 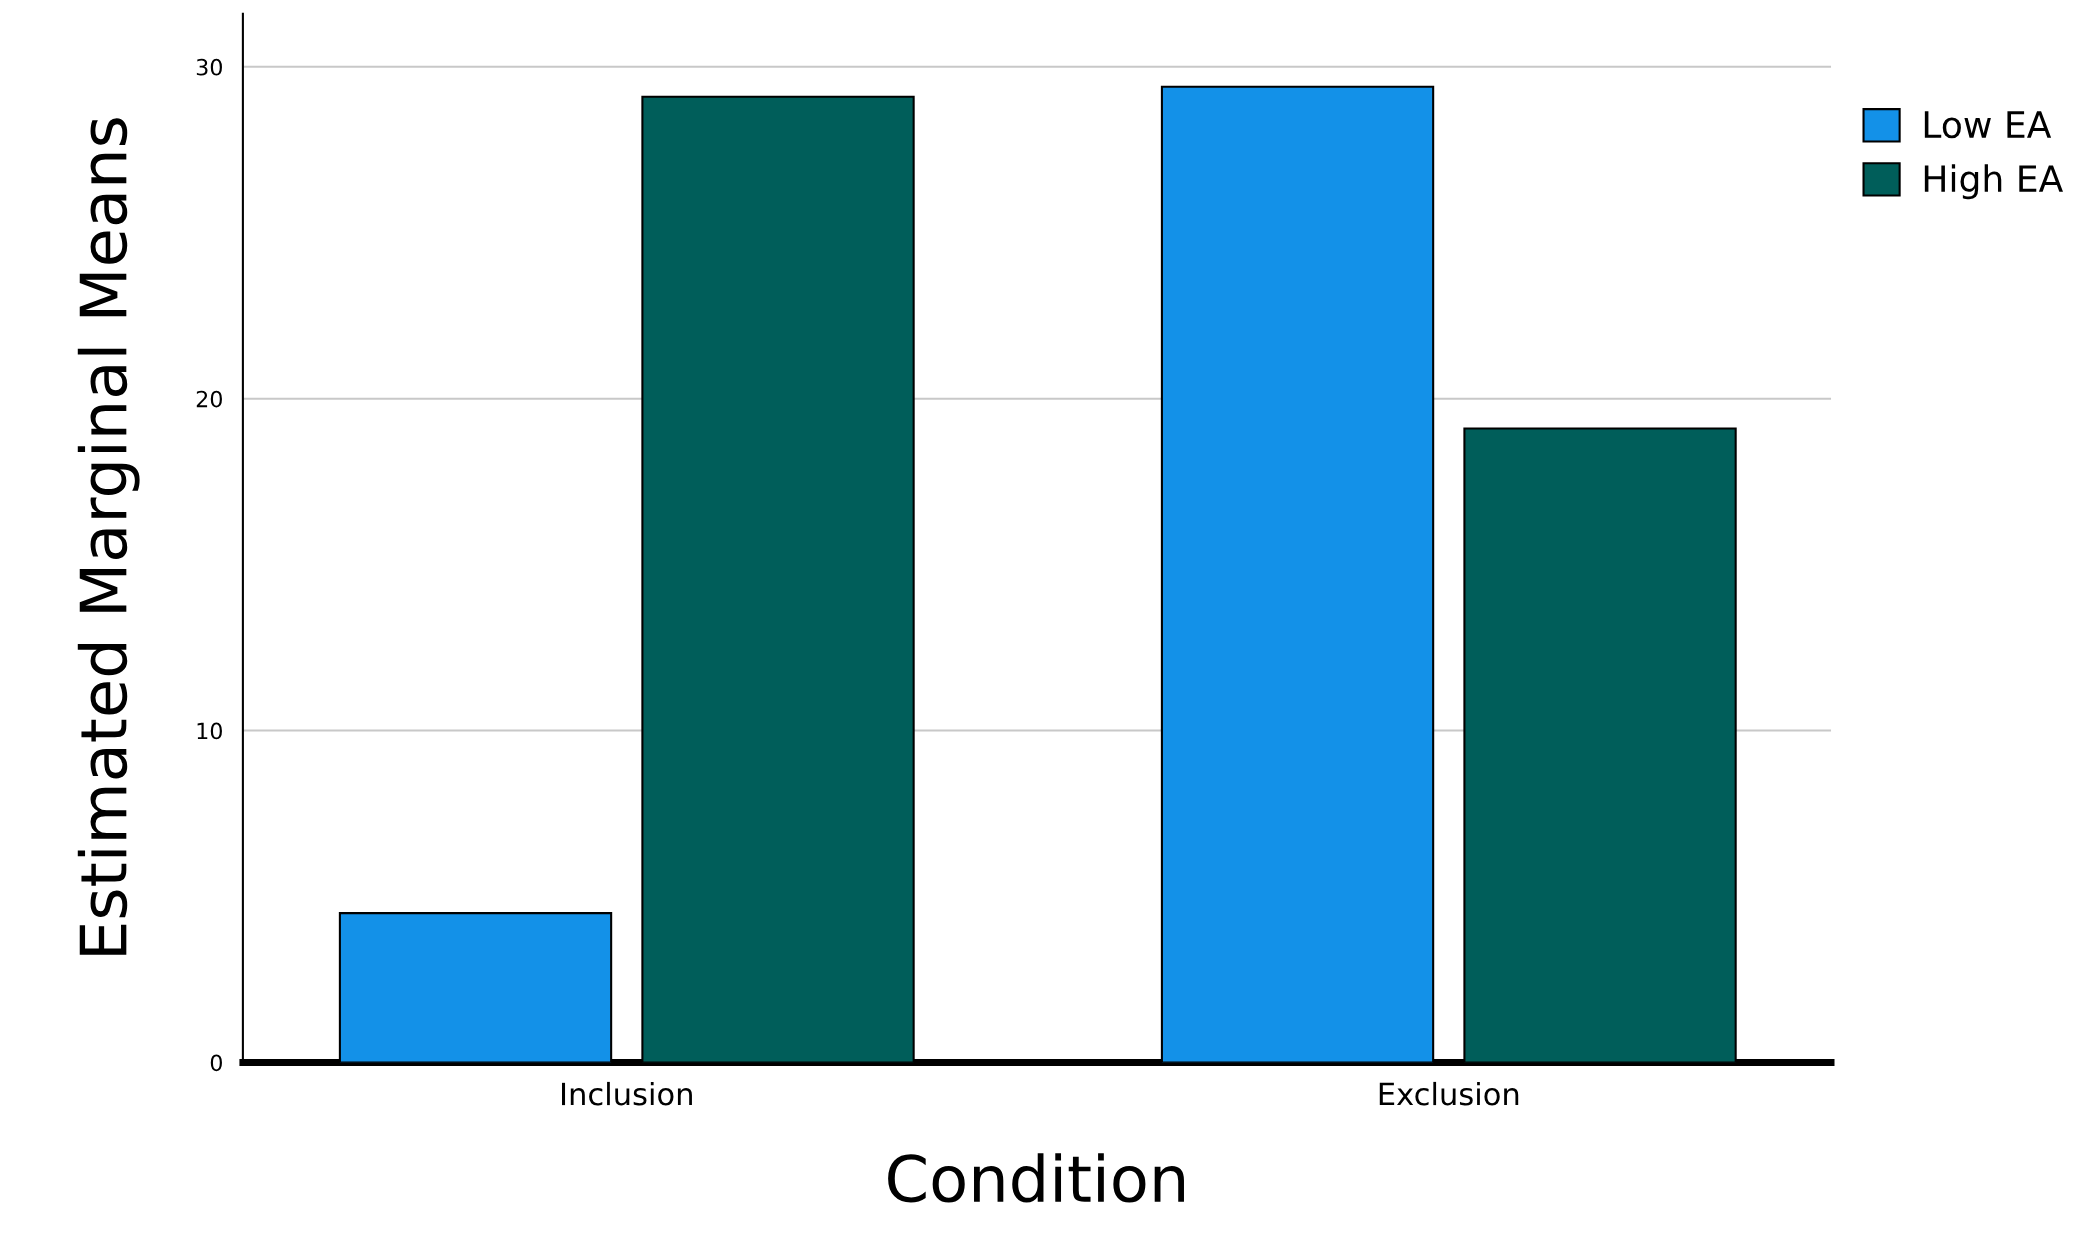 What do you see at coordinates (216, 1063) in the screenshot?
I see `y-tick-label: 0` at bounding box center [216, 1063].